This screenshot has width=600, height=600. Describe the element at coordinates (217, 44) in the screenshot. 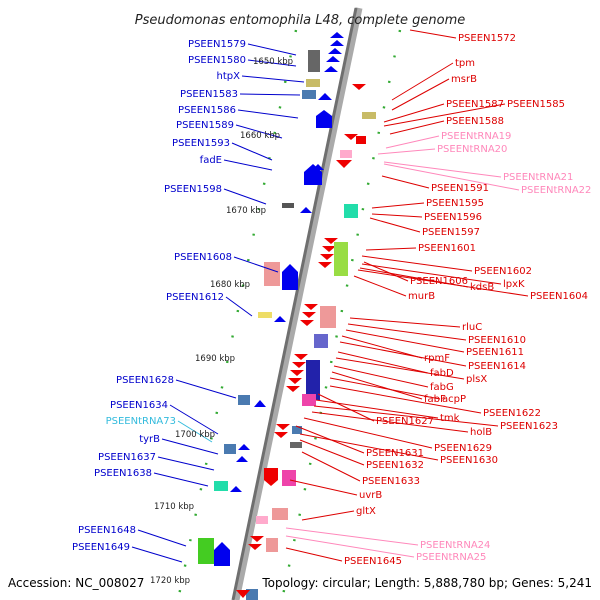

I see `gene-label-pseen1579: PSEEN1579` at that location.